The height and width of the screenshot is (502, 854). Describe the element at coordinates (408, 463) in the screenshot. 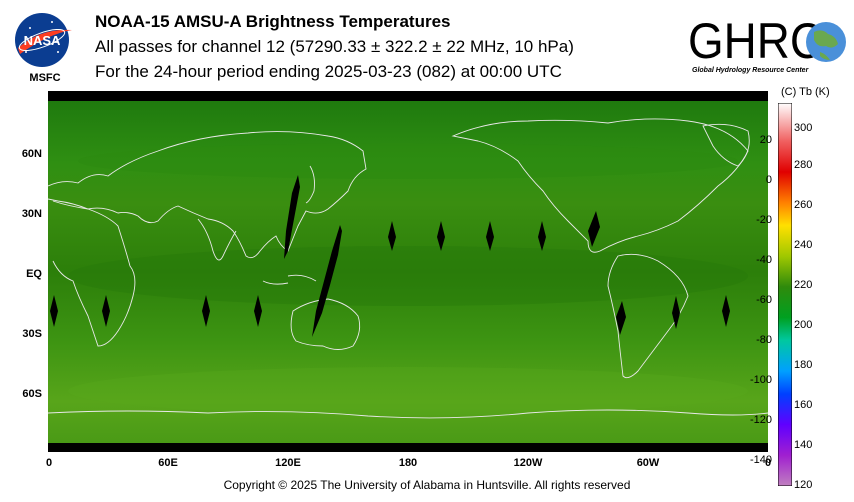

I see `lon-label-180: 180` at that location.